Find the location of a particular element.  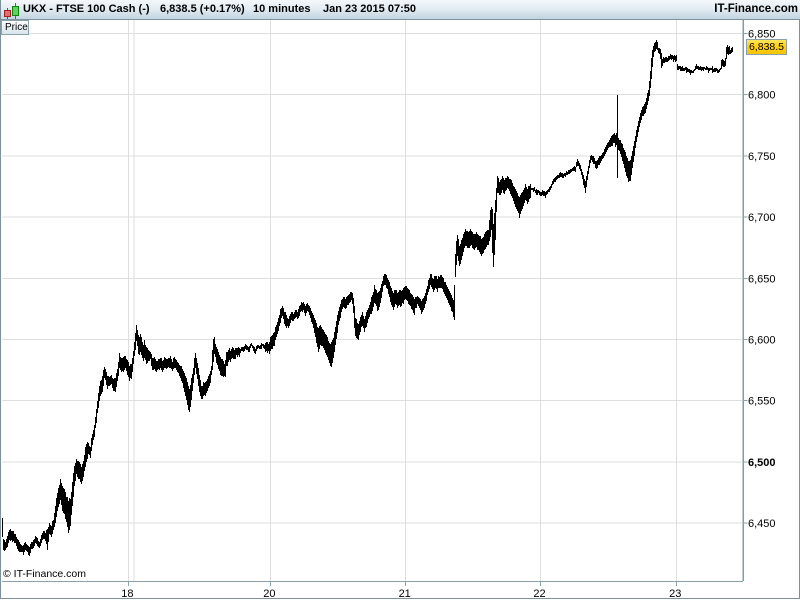

svg-text: 23 is located at coordinates (675, 594).